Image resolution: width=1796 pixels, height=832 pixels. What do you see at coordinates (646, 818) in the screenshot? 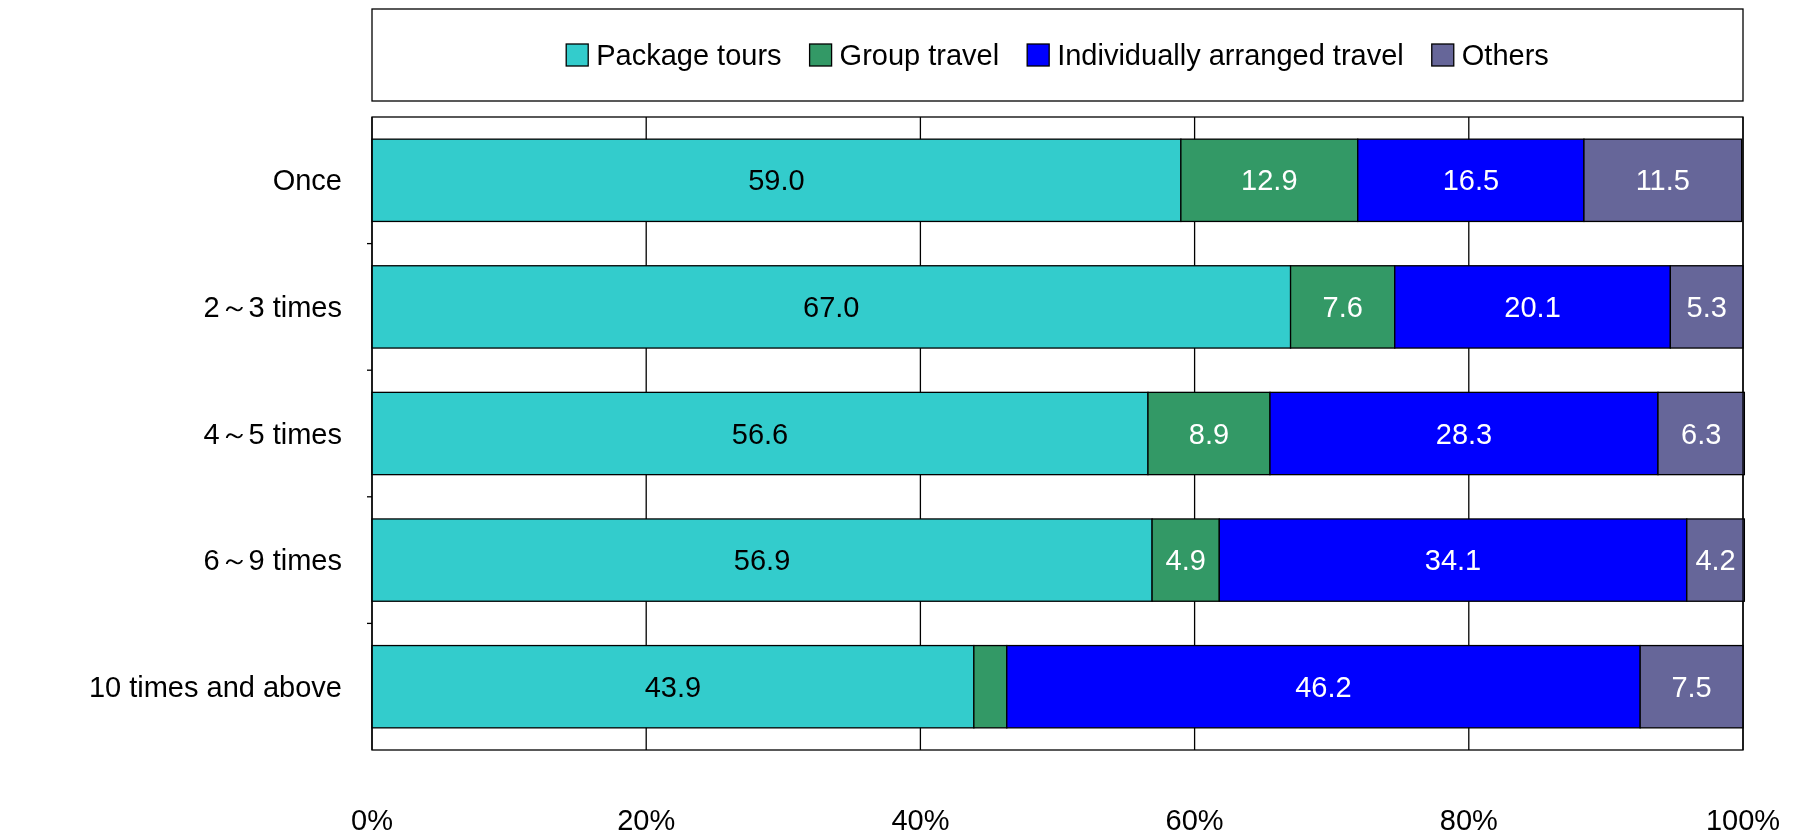
I see `x-tick-label: 20%` at bounding box center [646, 818].